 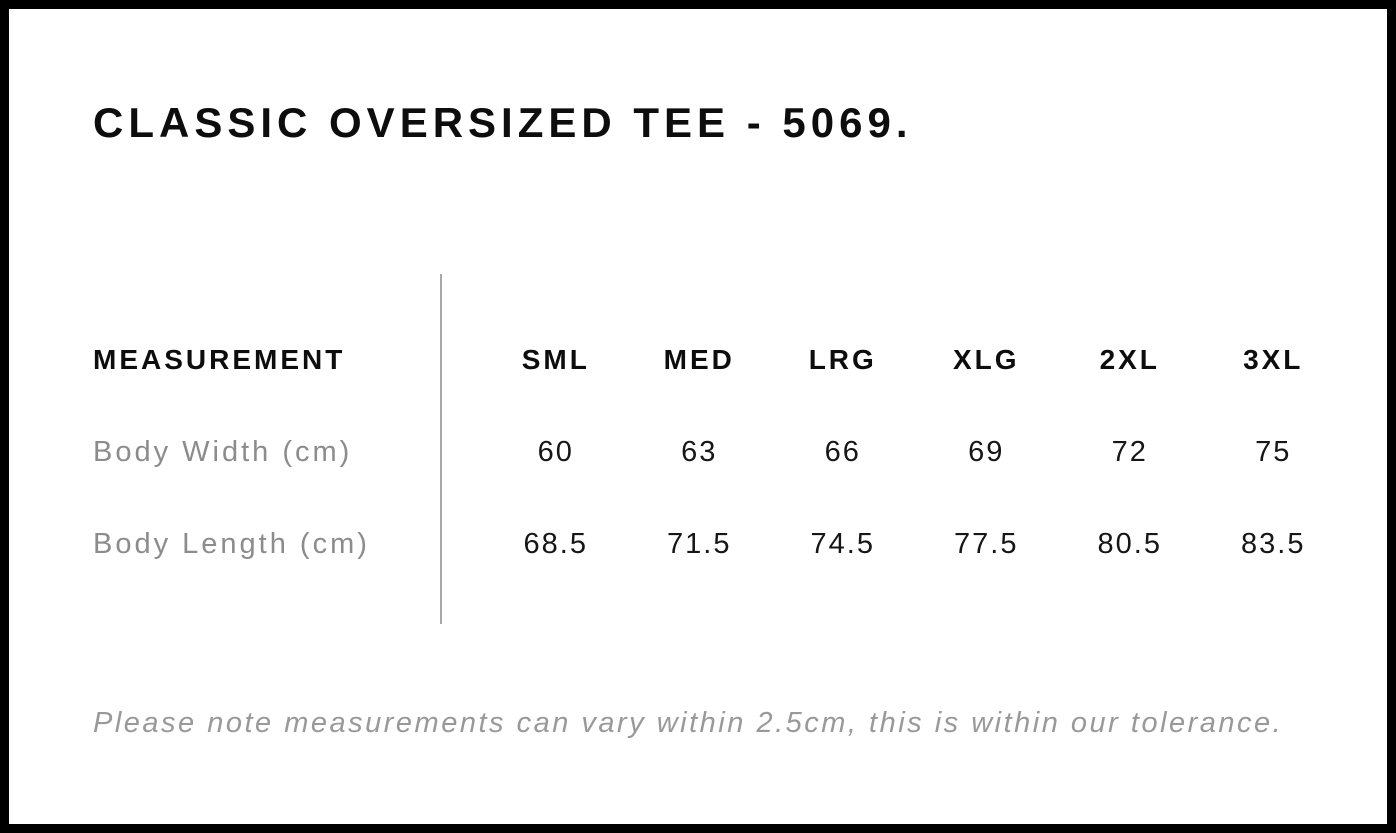 I want to click on column-header-measurement: MEASUREMENT, so click(x=219, y=359).